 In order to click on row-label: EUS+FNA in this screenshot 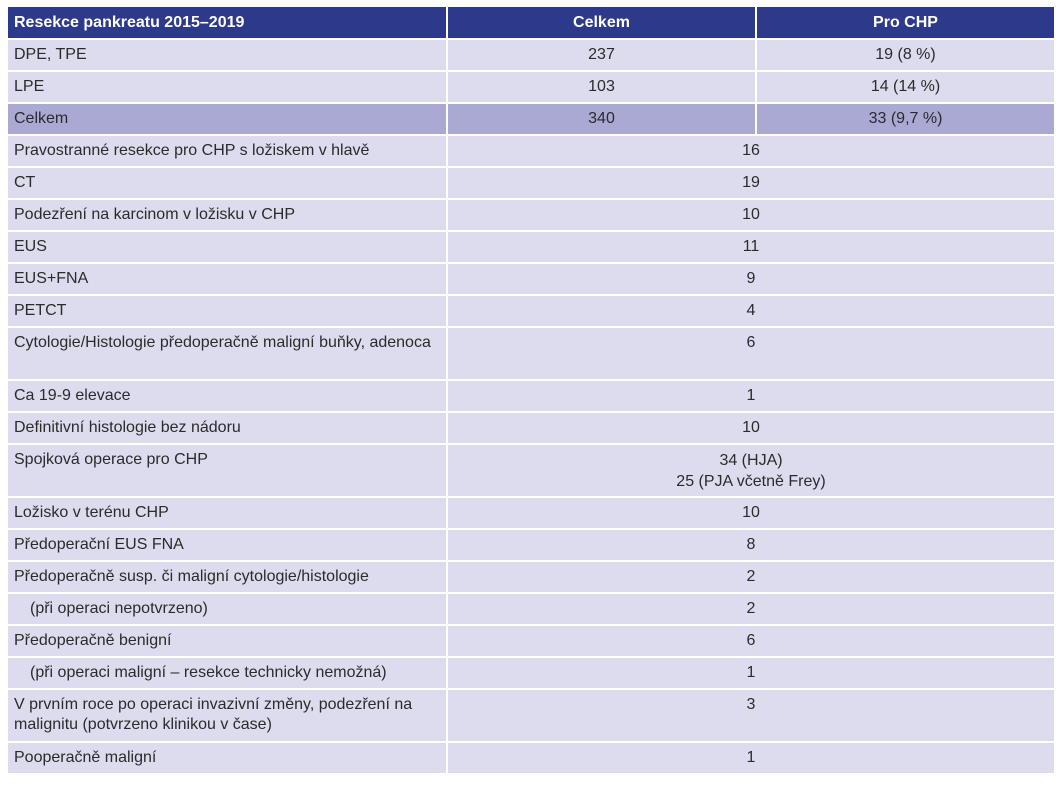, I will do `click(227, 279)`.